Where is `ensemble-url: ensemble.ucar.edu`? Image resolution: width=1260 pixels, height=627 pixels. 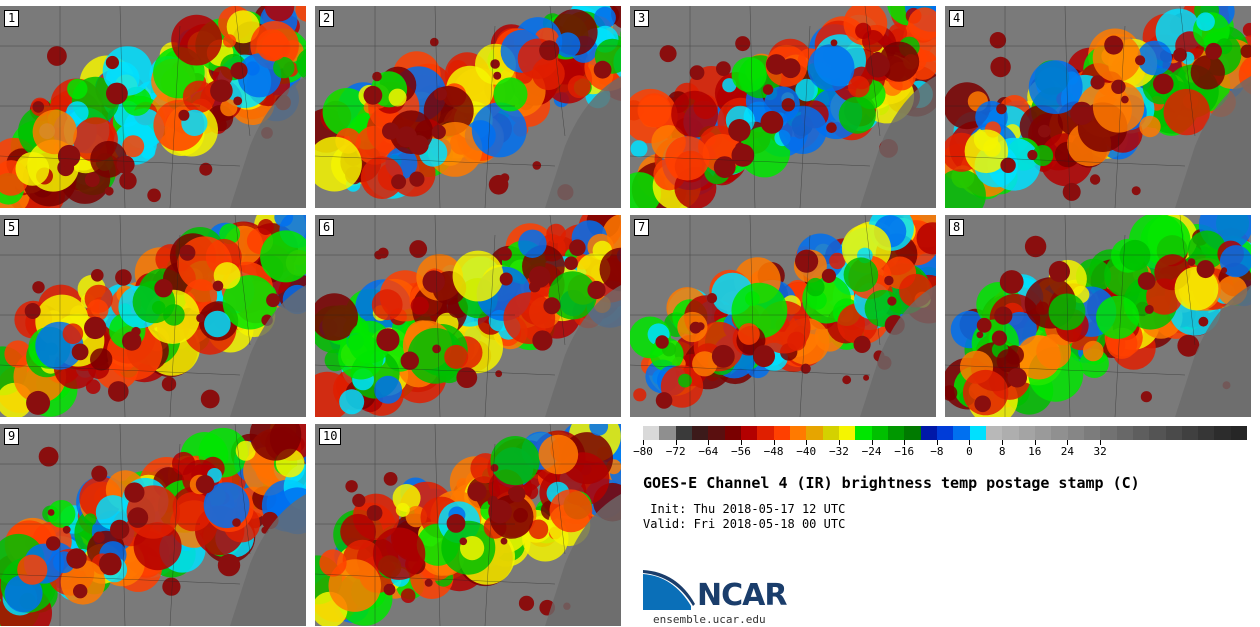 ensemble-url: ensemble.ucar.edu is located at coordinates (709, 619).